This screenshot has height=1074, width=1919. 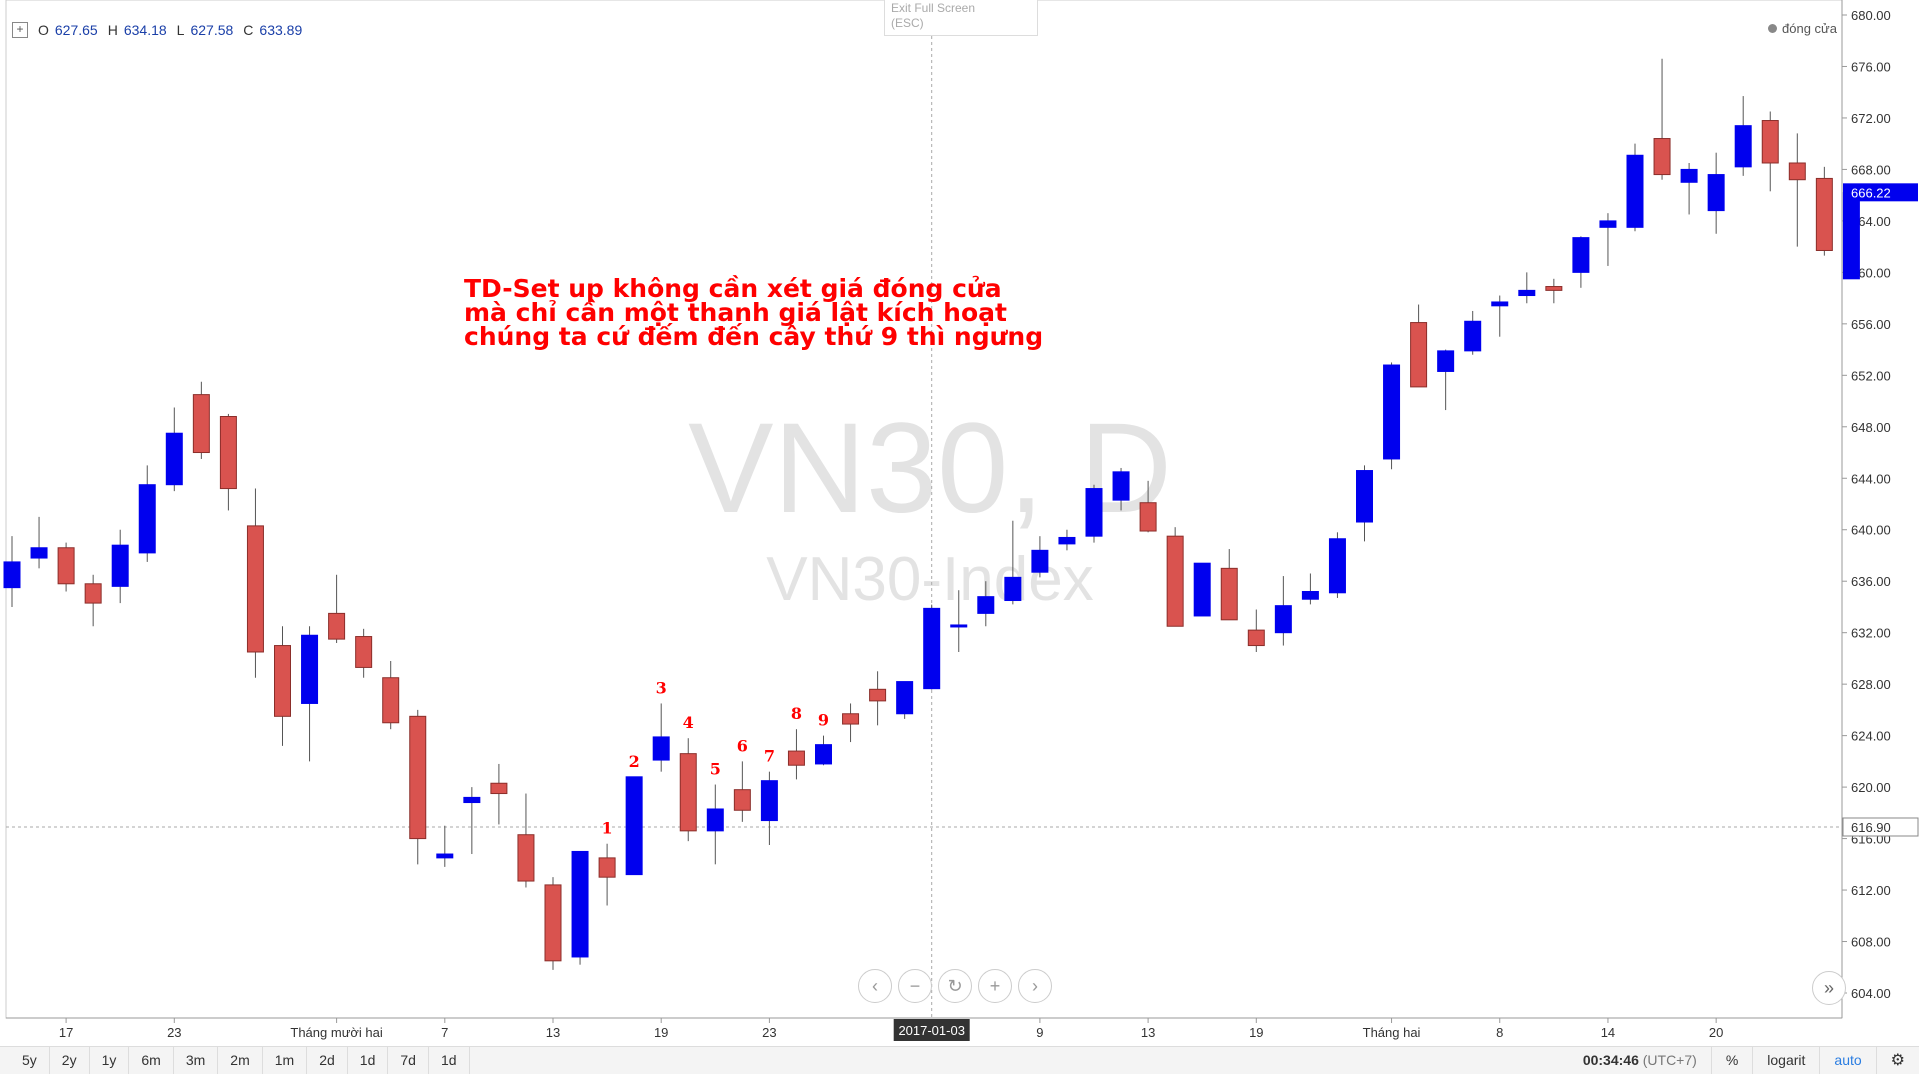 What do you see at coordinates (1731, 1060) in the screenshot?
I see `percent-toggle: %` at bounding box center [1731, 1060].